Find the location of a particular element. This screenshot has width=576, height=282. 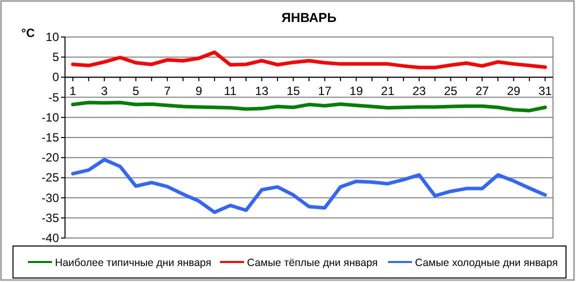

x-tick-label: 5 is located at coordinates (136, 91).